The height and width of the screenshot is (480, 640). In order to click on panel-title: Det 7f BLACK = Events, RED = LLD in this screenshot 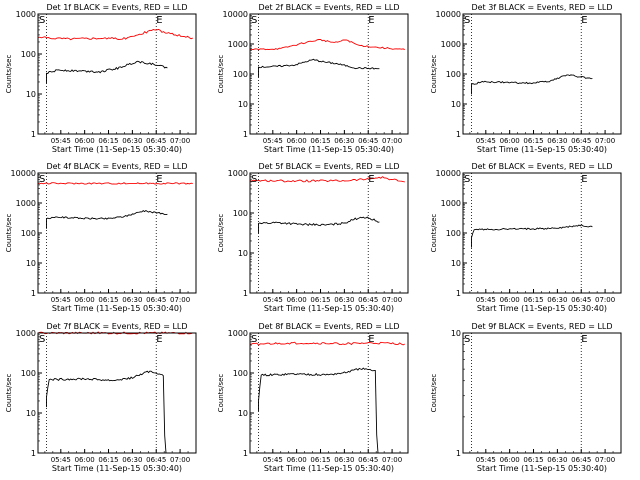, I will do `click(116, 326)`.